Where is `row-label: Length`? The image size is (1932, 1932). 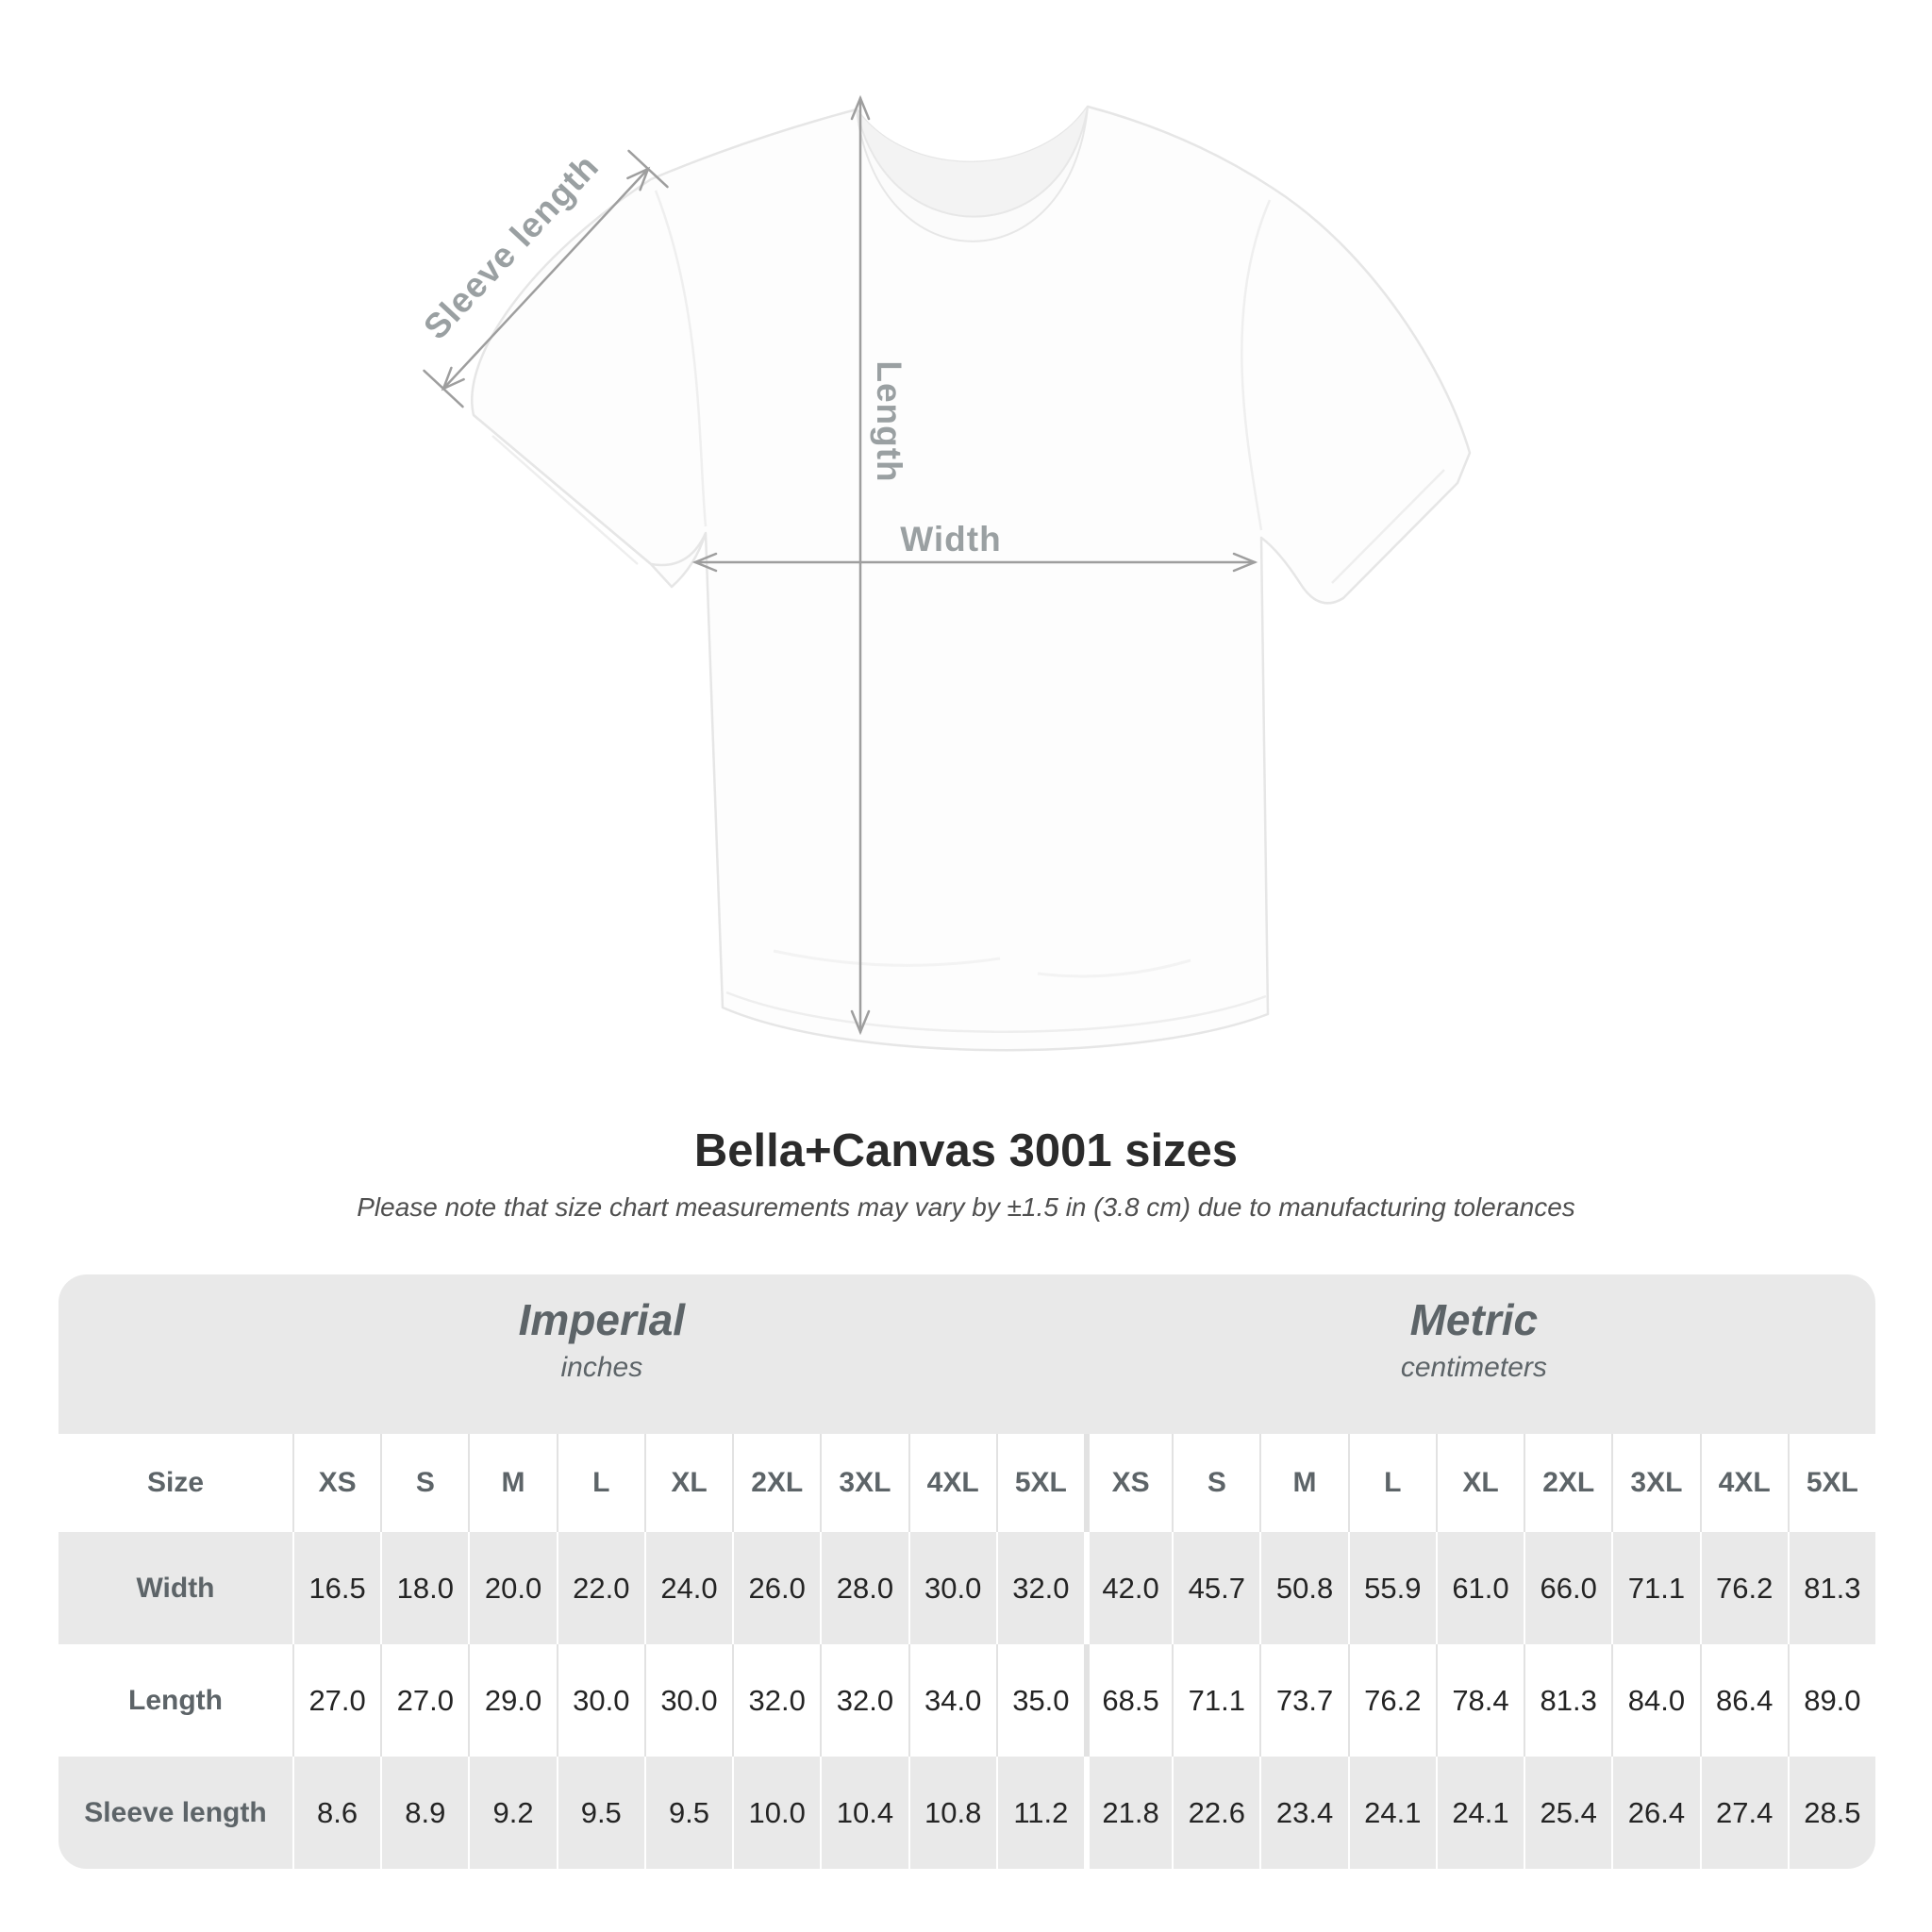
row-label: Length is located at coordinates (175, 1700).